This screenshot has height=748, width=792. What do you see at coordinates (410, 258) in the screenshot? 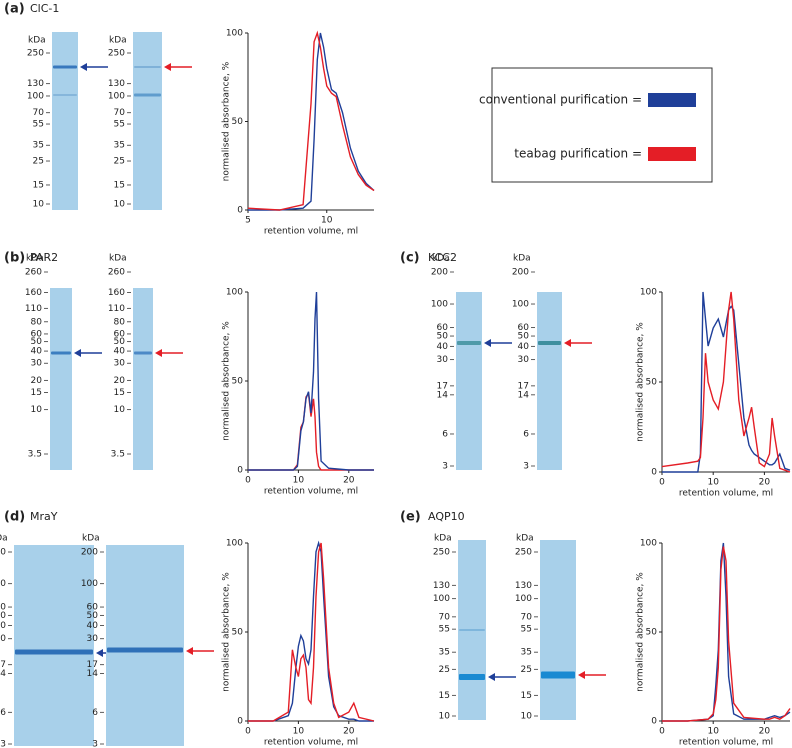
I see `panel-label: (c)` at bounding box center [410, 258].